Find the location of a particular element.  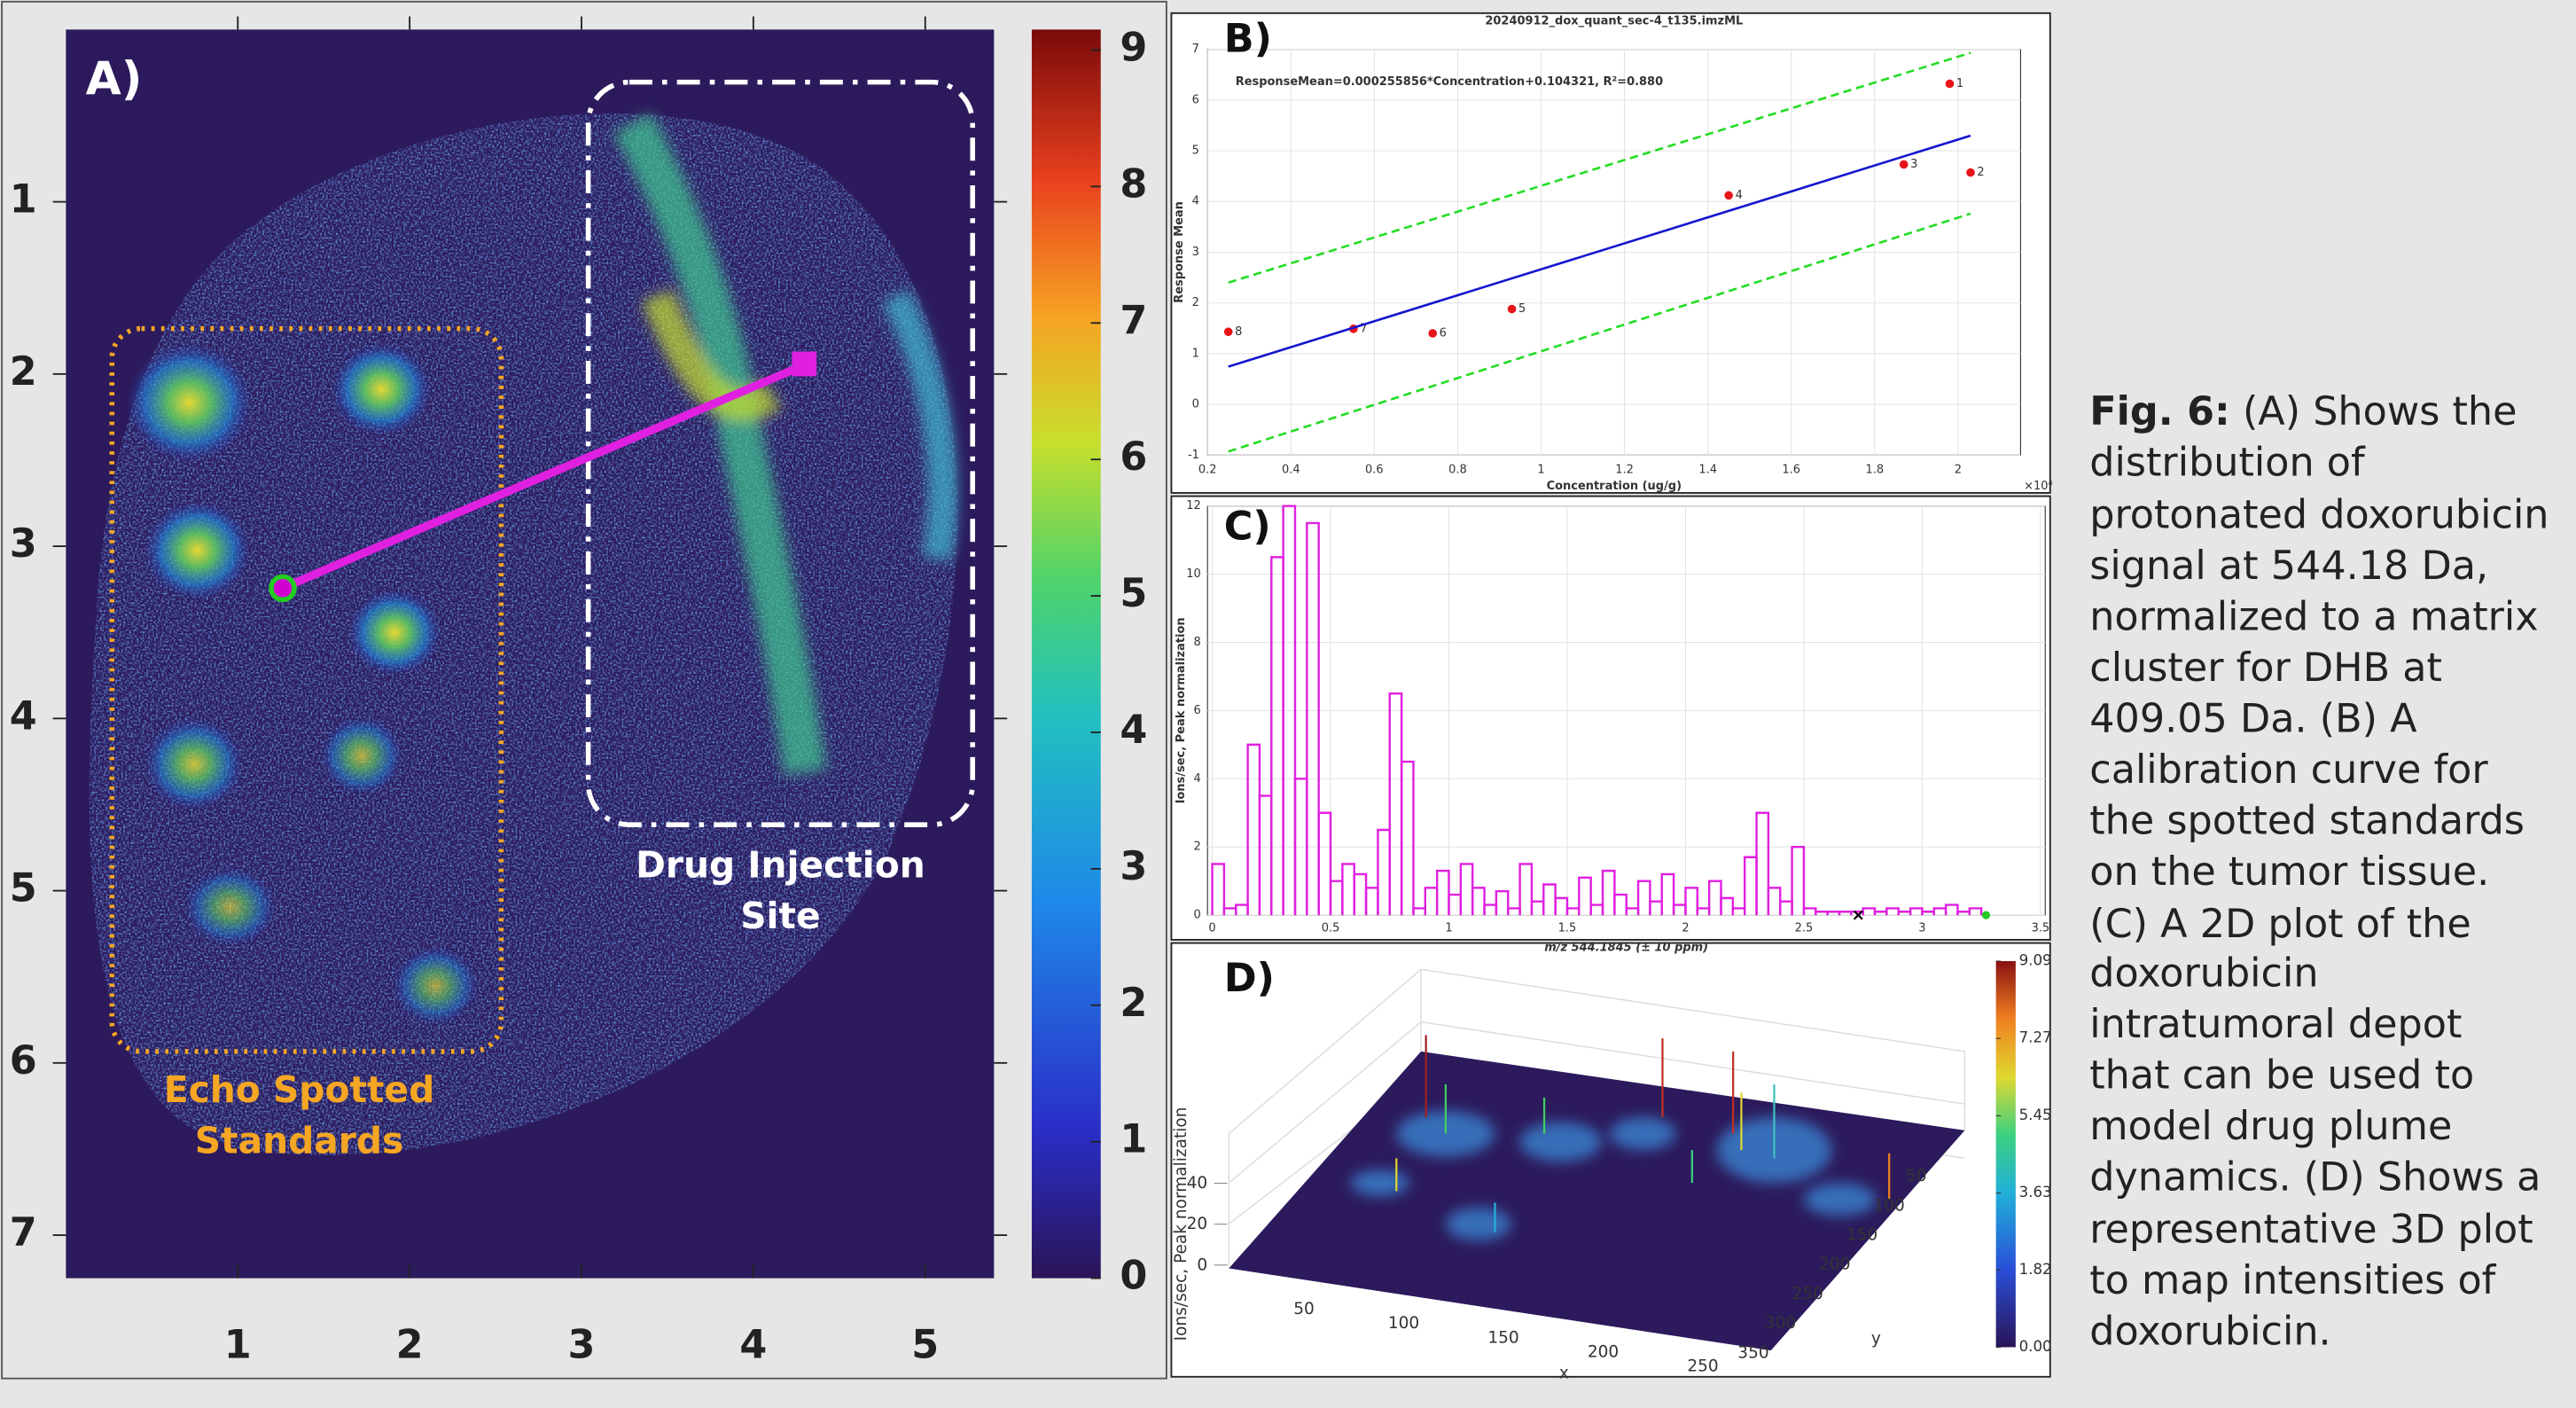

x-tick-label: 4 is located at coordinates (753, 1345).